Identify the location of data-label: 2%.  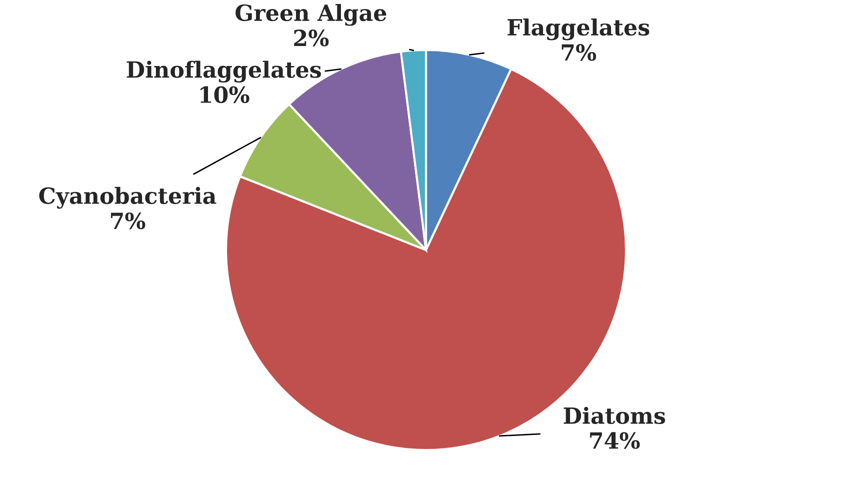
(311, 38).